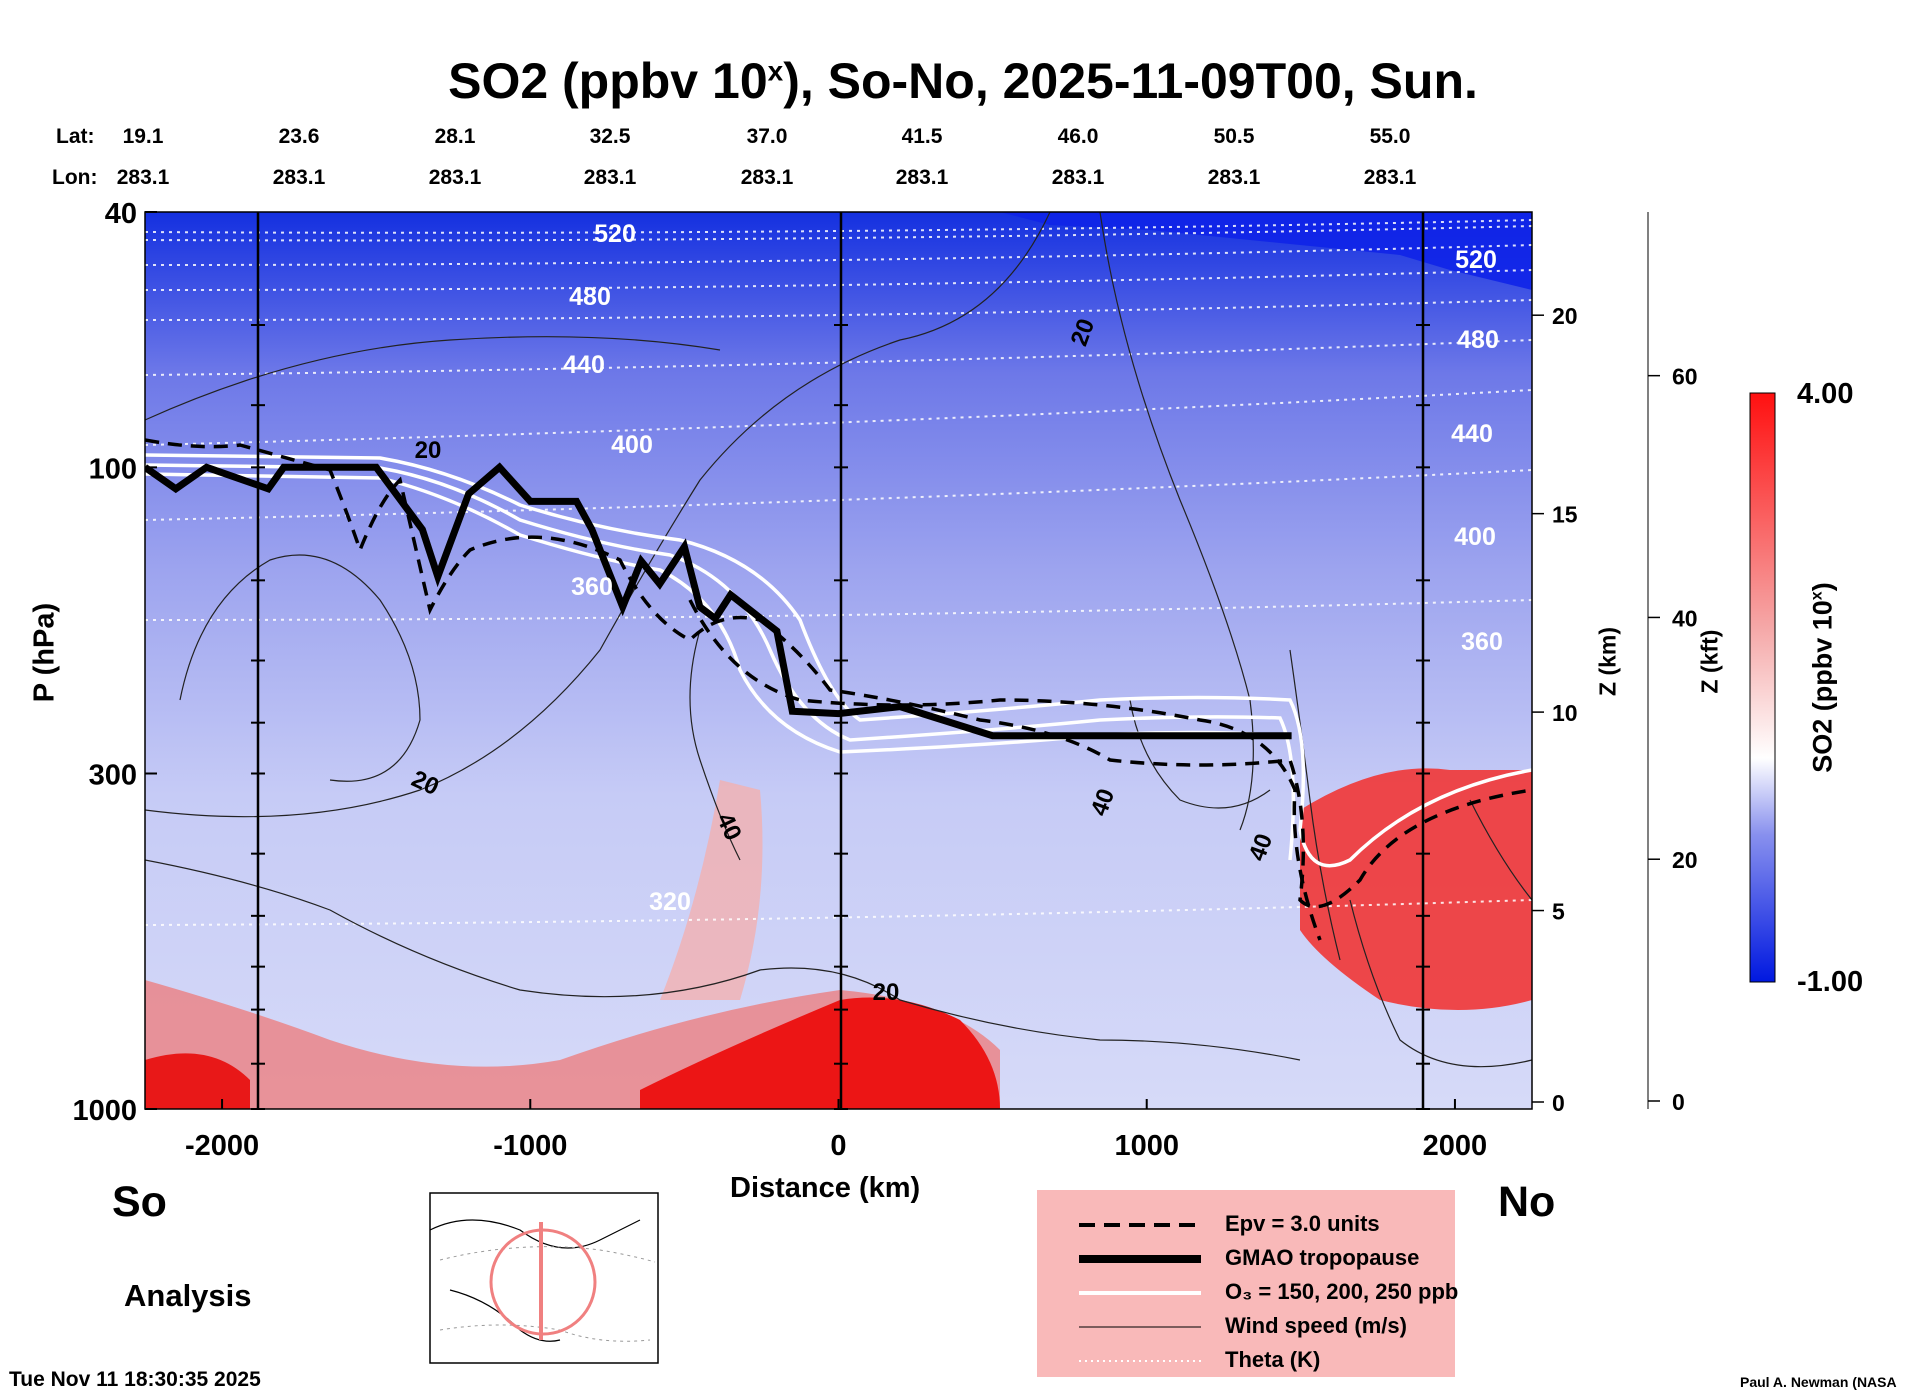 The width and height of the screenshot is (1926, 1394). Describe the element at coordinates (1527, 1202) in the screenshot. I see `north-label: No` at that location.